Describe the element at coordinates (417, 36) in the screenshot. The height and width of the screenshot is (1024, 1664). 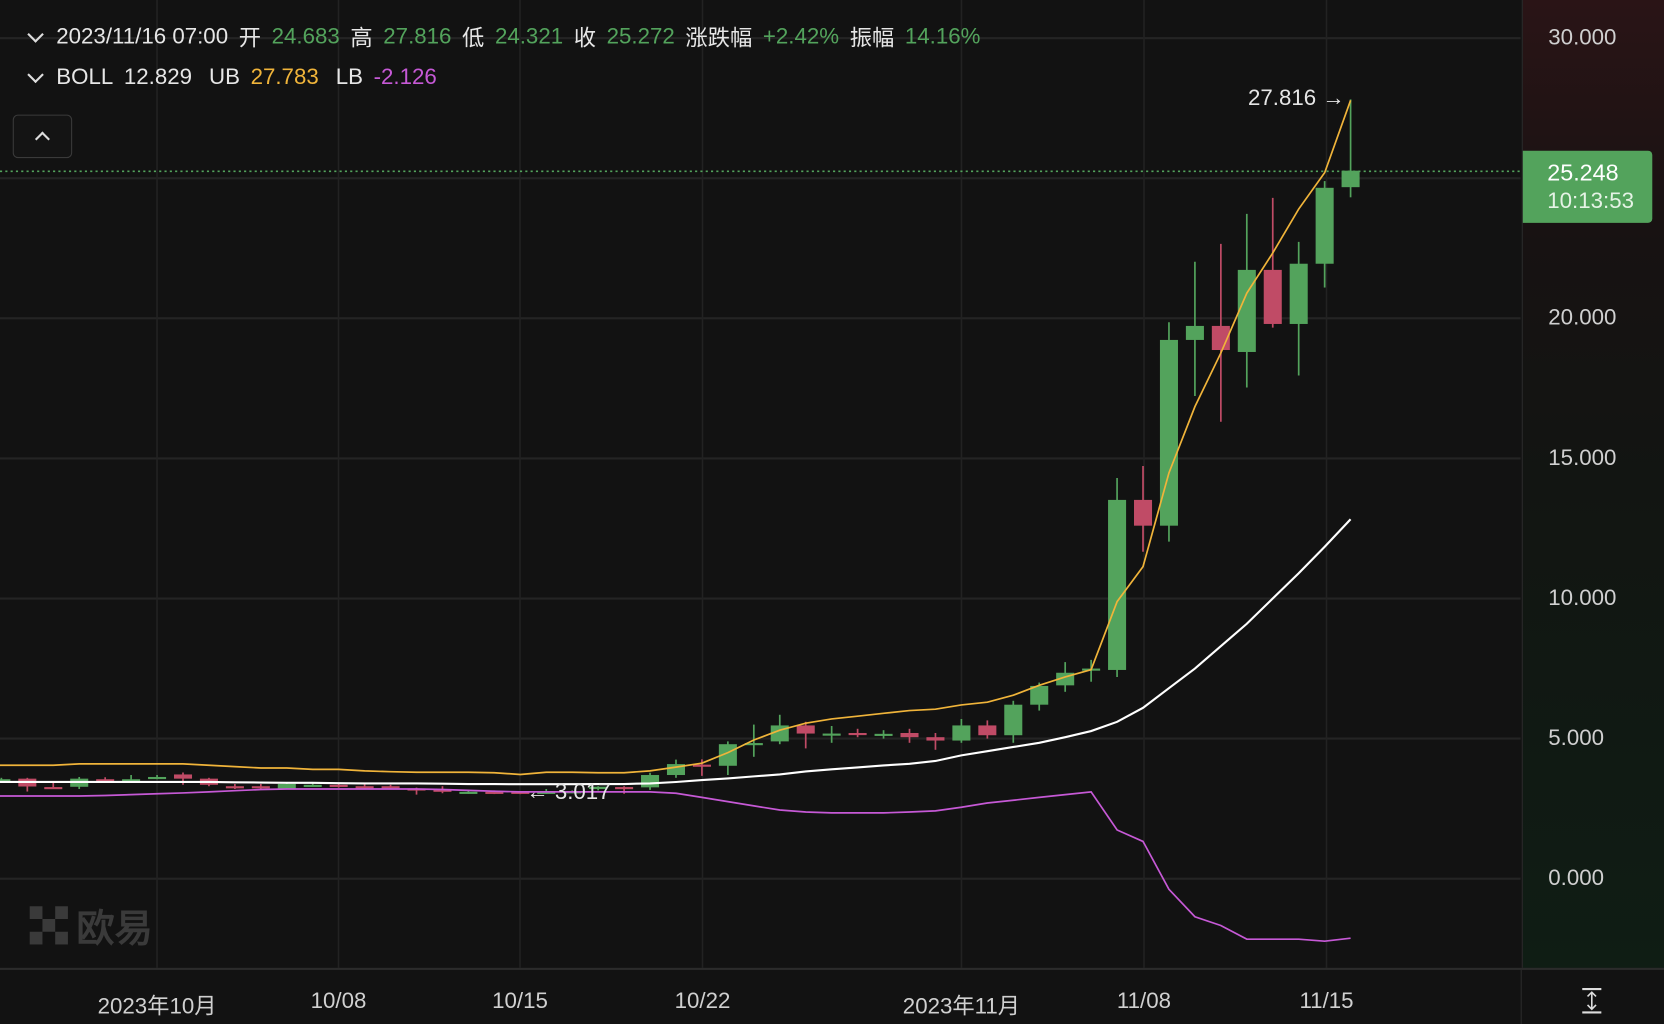
I see `high-value: 27.816` at that location.